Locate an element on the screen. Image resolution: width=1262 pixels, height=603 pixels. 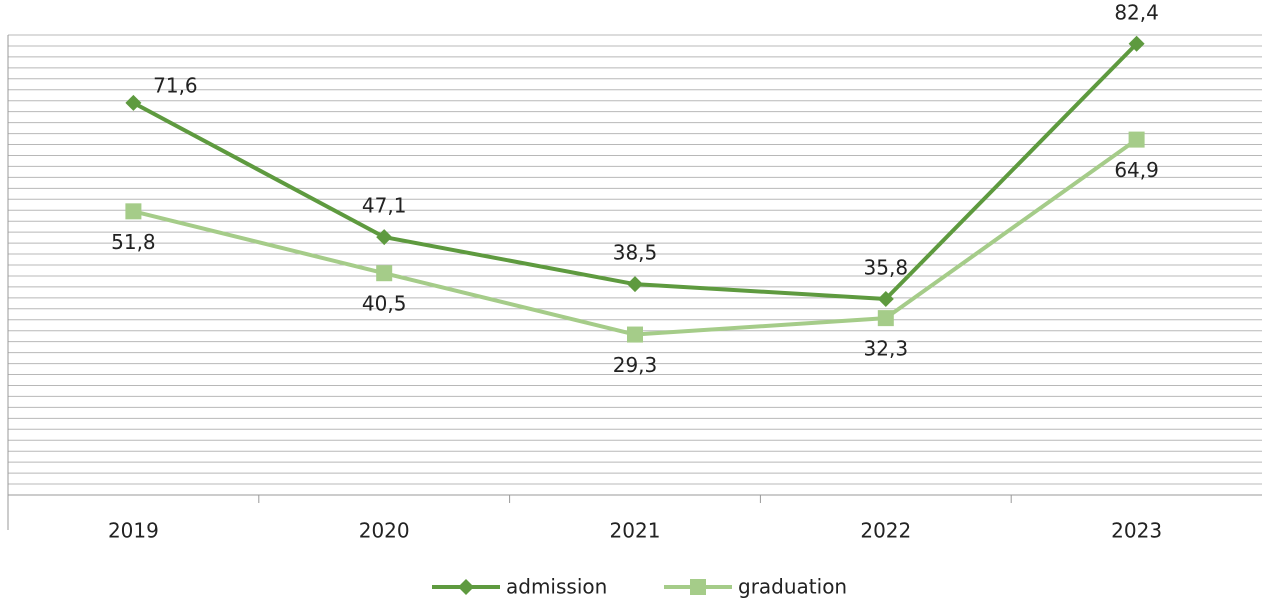
legend-label: admission is located at coordinates (556, 587).